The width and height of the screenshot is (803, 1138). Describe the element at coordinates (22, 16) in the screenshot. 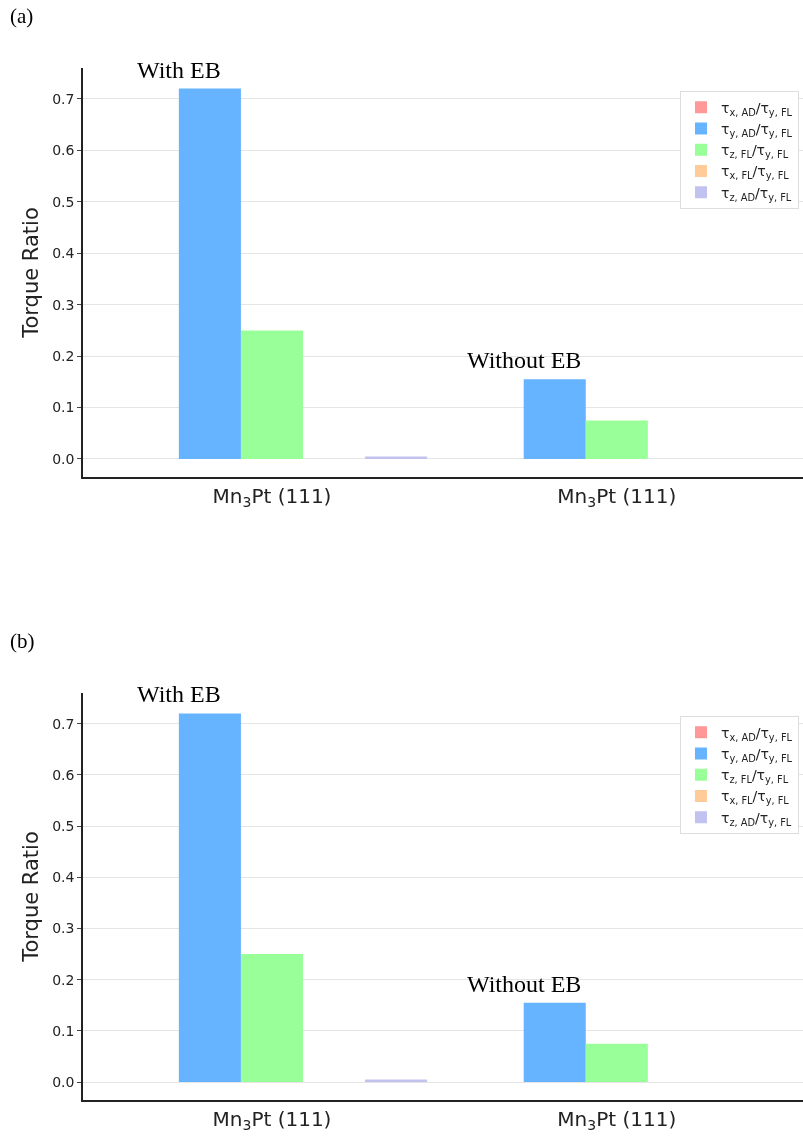

I see `chart-title: (a)` at that location.